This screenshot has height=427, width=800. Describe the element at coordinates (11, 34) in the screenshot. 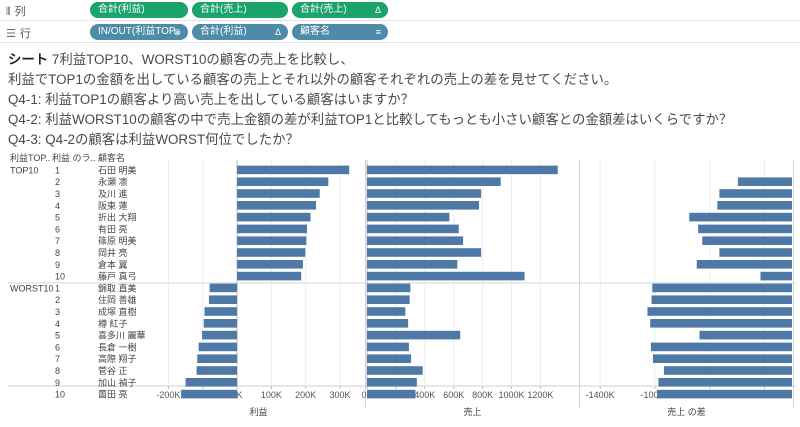

I see `rows-icon: ☰` at that location.